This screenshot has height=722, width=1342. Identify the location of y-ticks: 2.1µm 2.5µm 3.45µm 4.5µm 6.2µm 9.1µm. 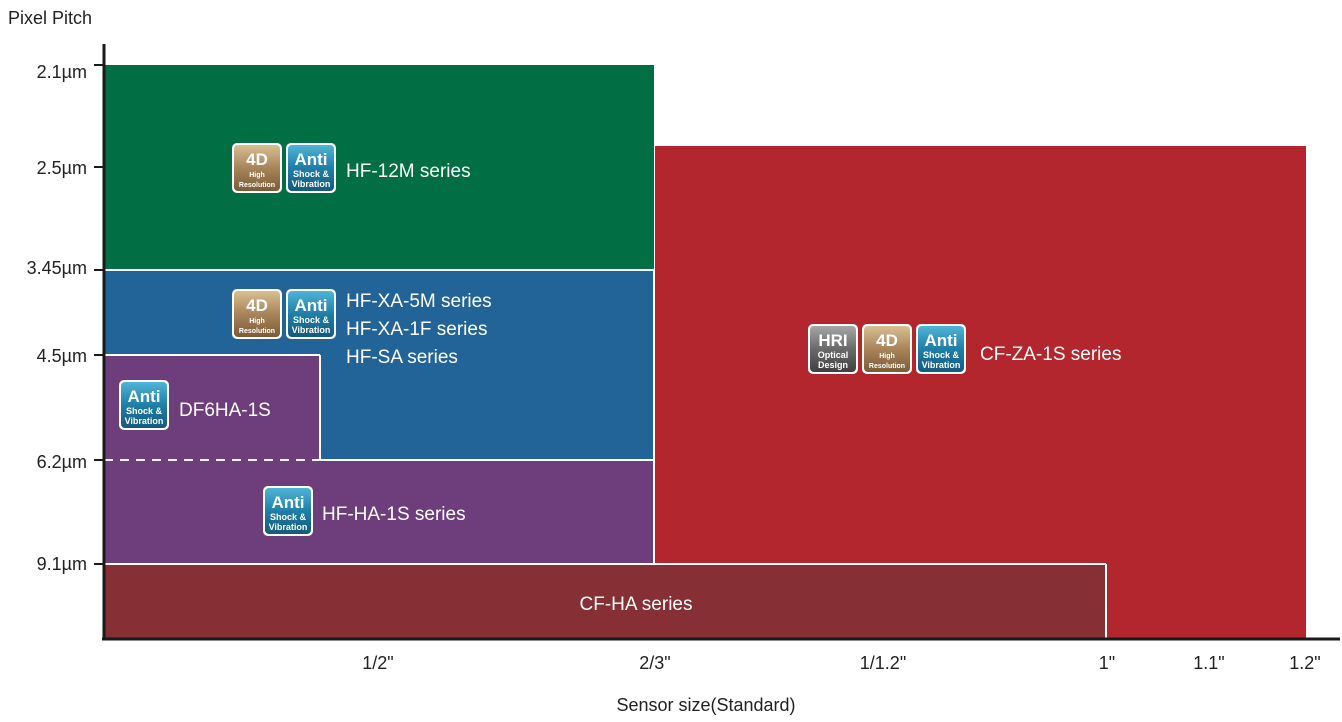
(65, 318).